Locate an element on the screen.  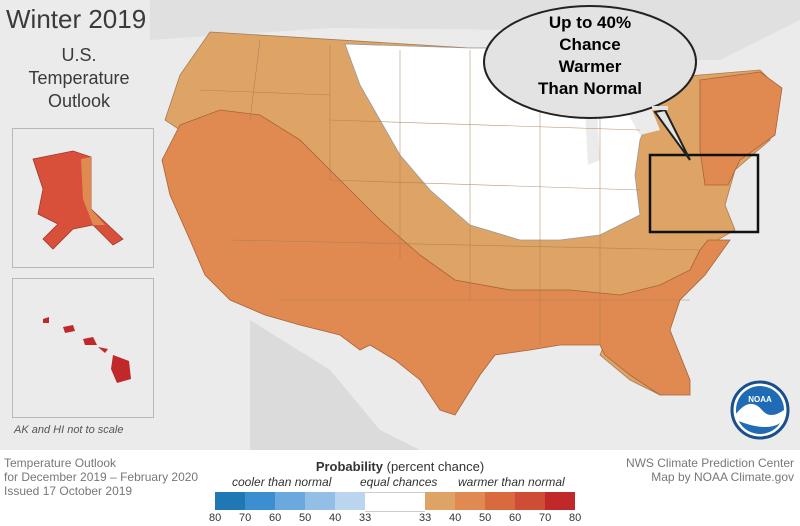
equal-label: equal chances is located at coordinates (399, 482).